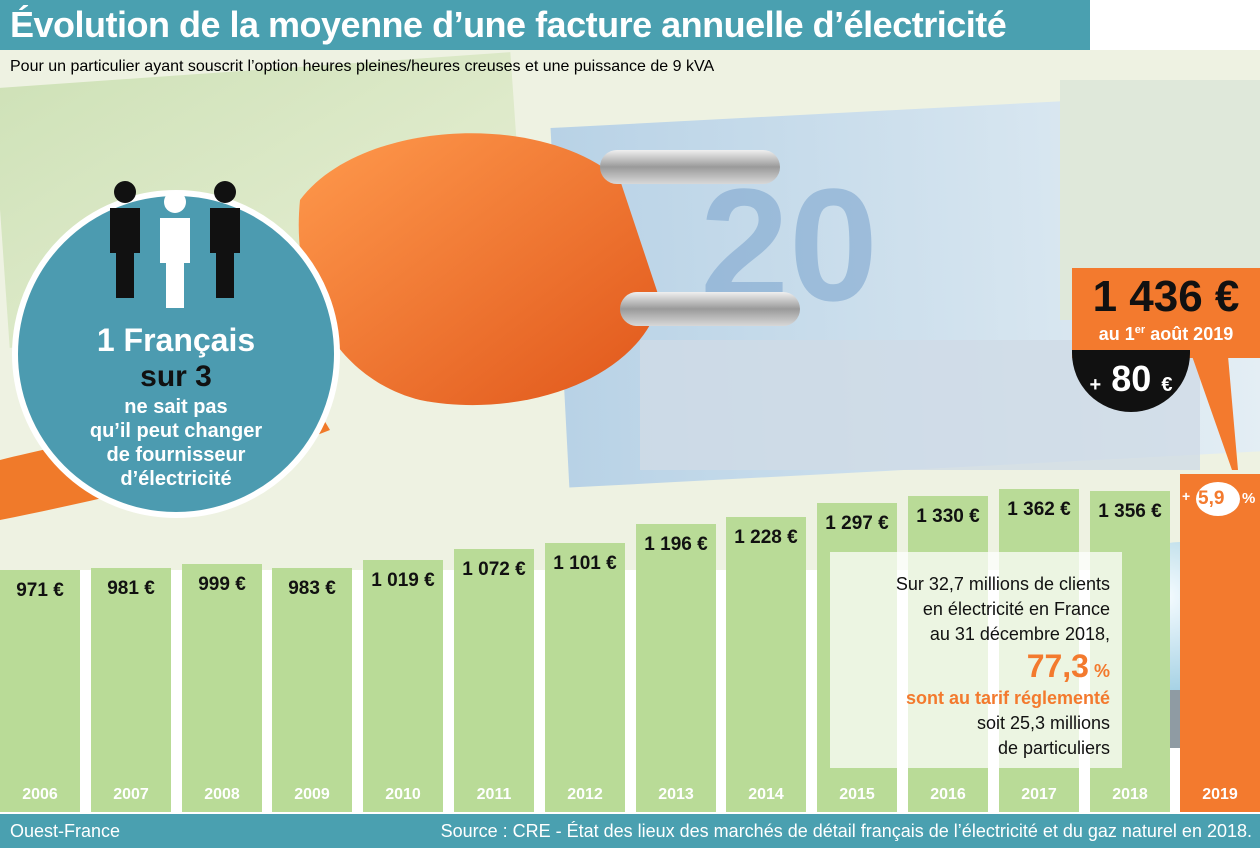  Describe the element at coordinates (1249, 498) in the screenshot. I see `growth-unit: %` at that location.